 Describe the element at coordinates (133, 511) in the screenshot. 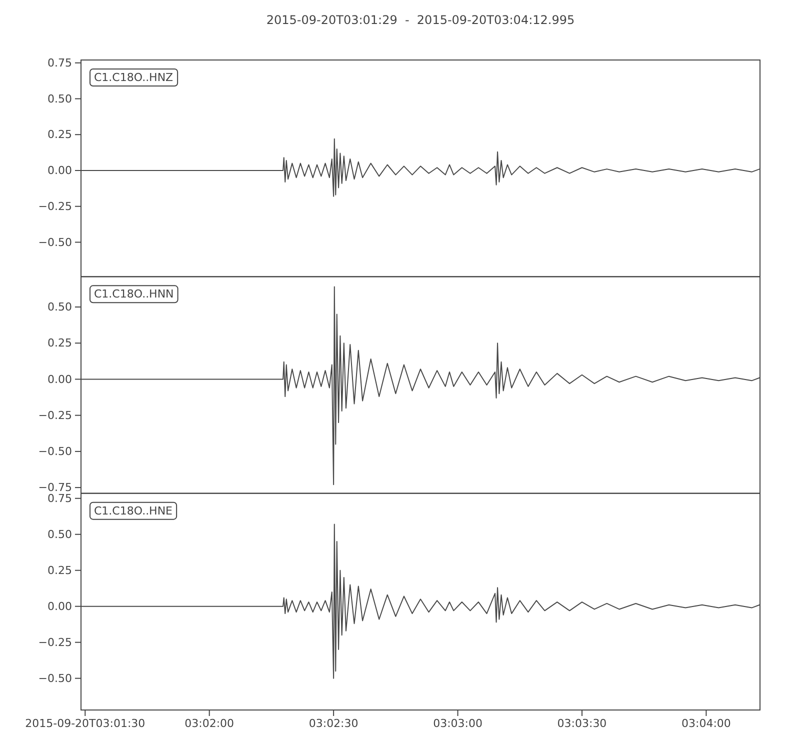

I see `annotation: C1.C18O..HNE` at that location.